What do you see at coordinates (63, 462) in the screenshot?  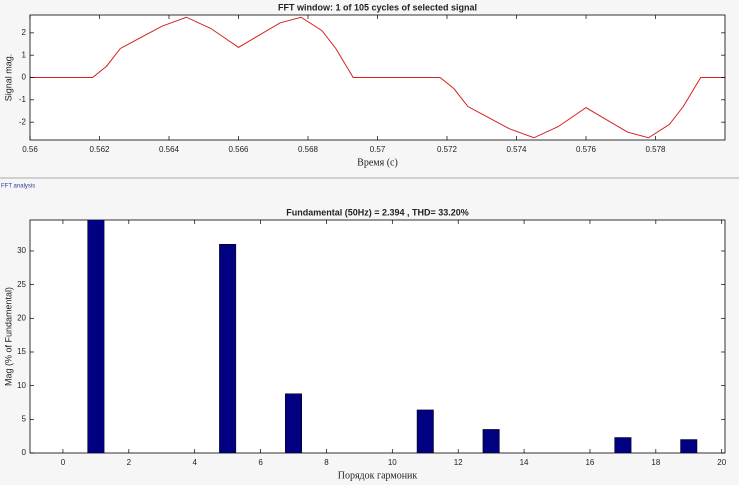 I see `x-tick-label: 0` at bounding box center [63, 462].